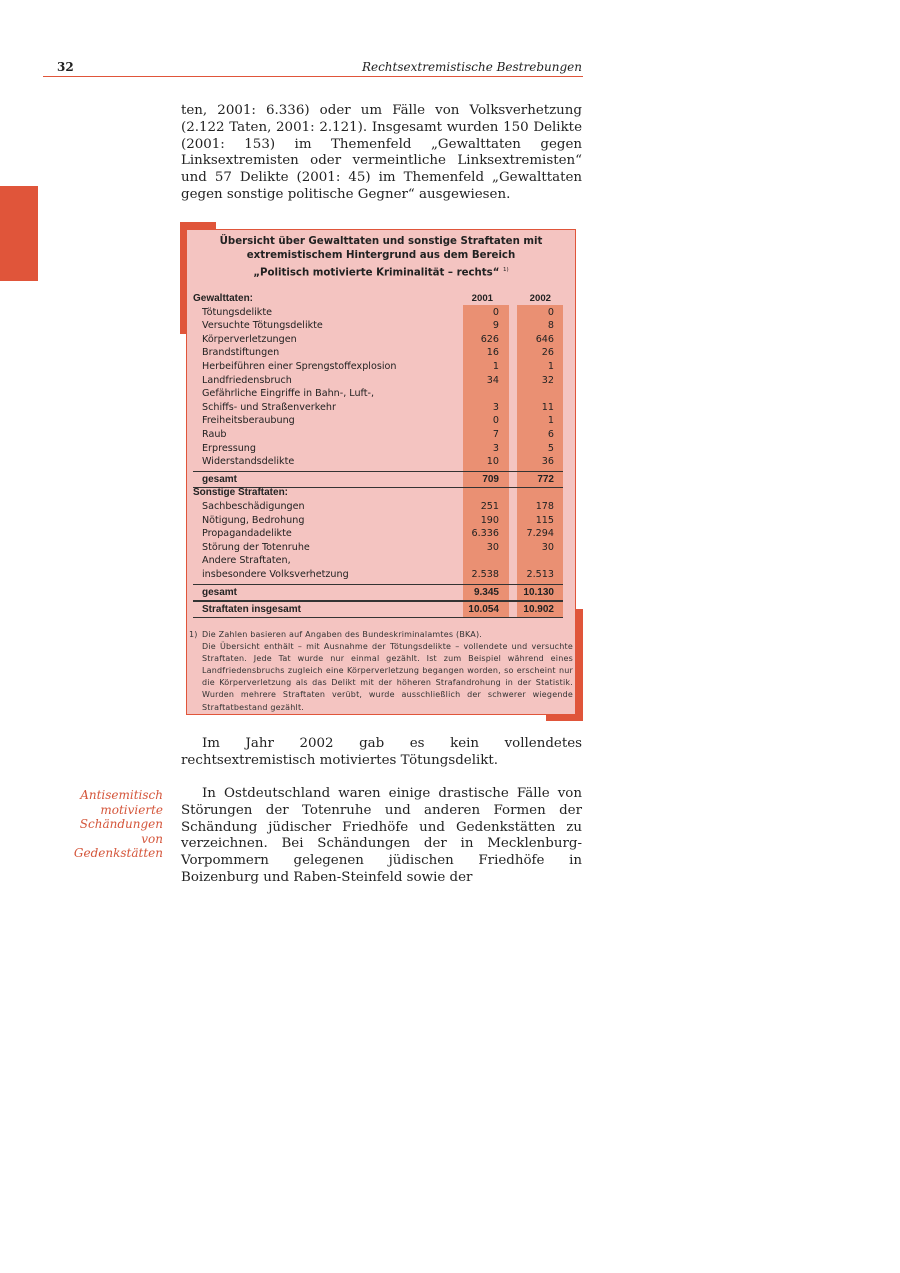 The image size is (900, 1273). Describe the element at coordinates (378, 340) in the screenshot. I see `table-row: Körperverletzungen 626 646` at that location.